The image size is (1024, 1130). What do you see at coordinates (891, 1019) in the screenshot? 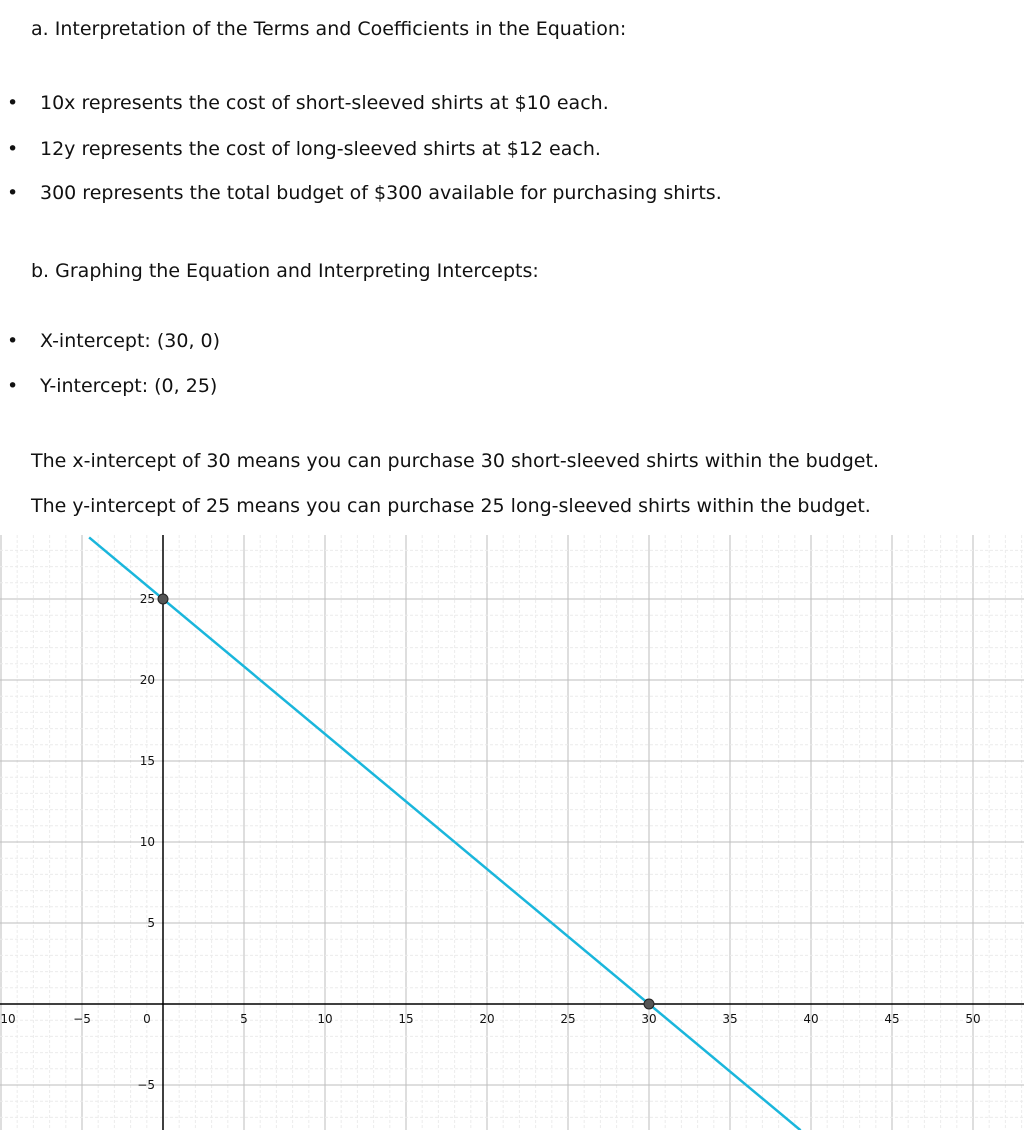
I see `x-tick-label: 45` at bounding box center [891, 1019].